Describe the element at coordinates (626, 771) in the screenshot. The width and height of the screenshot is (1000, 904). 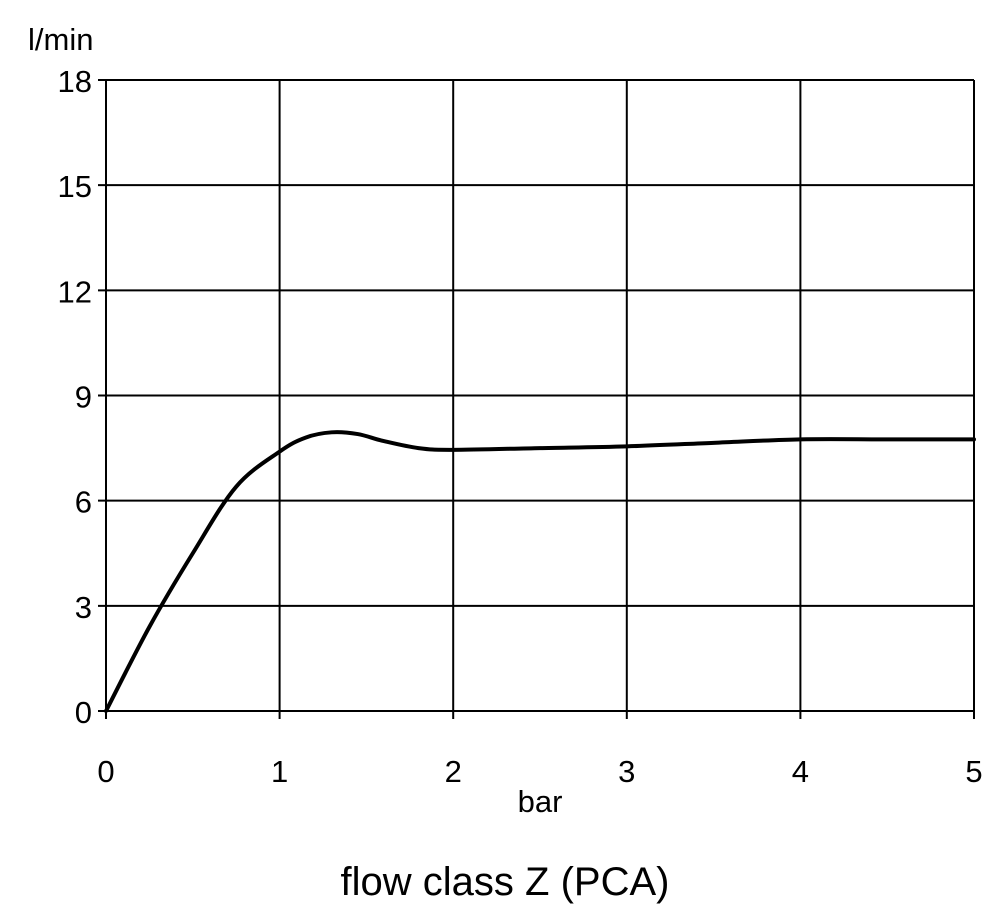
I see `x-tick-label: 3` at that location.